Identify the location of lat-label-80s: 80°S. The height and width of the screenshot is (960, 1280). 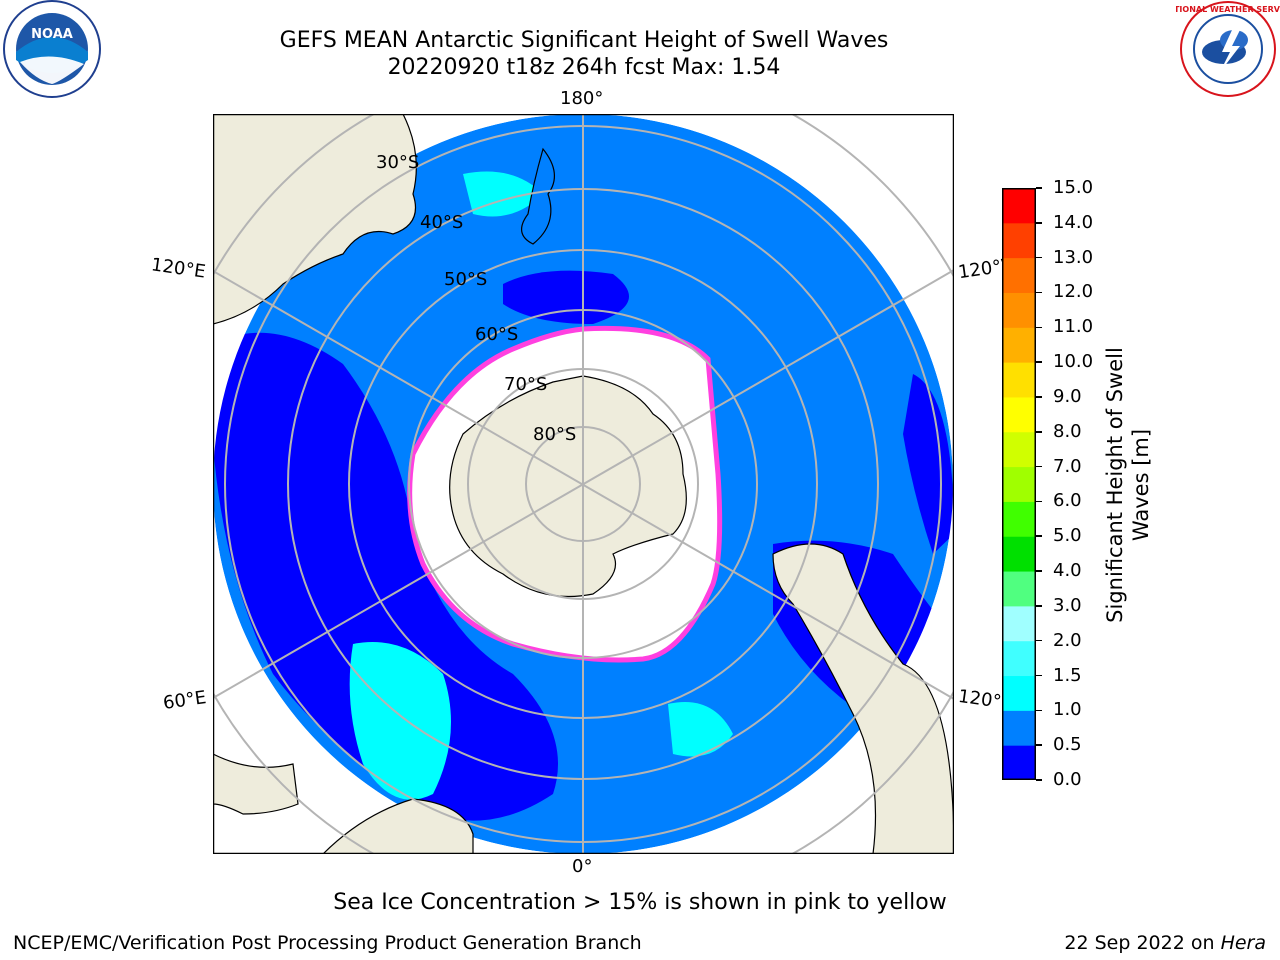
(555, 434).